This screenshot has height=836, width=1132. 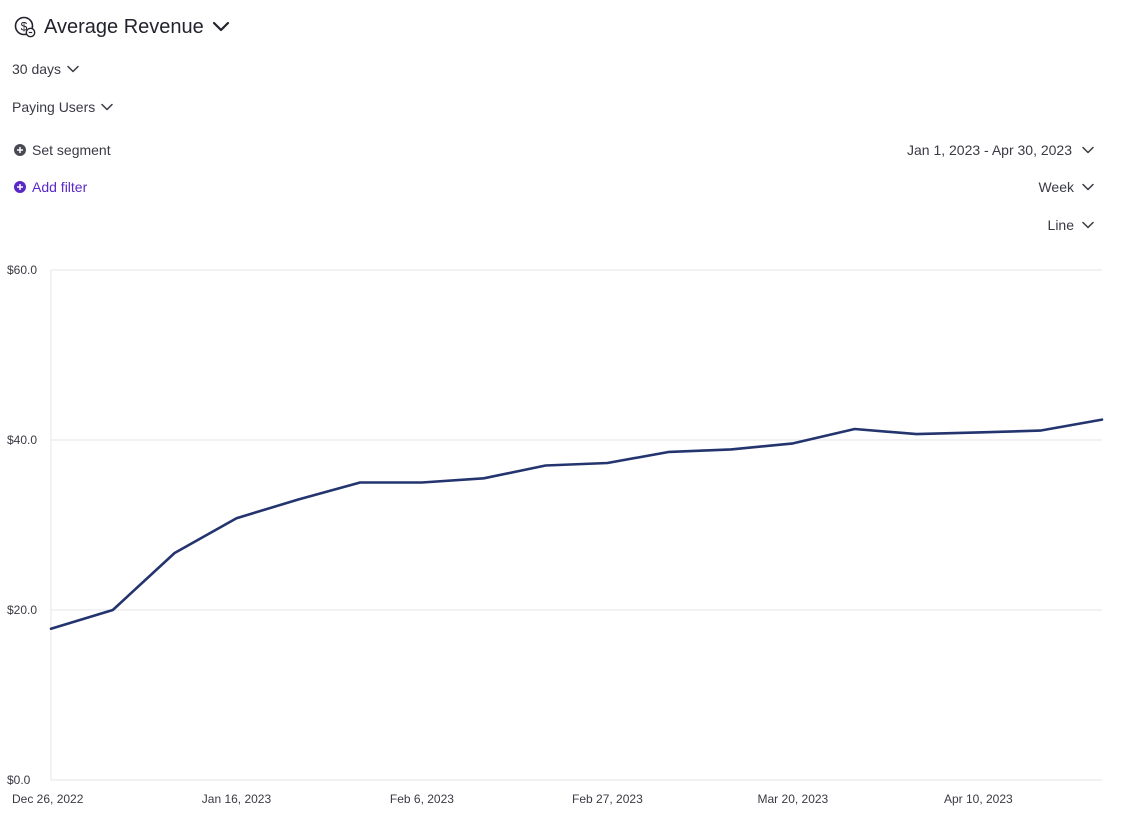 What do you see at coordinates (422, 799) in the screenshot?
I see `x-tick-label: Feb 6, 2023` at bounding box center [422, 799].